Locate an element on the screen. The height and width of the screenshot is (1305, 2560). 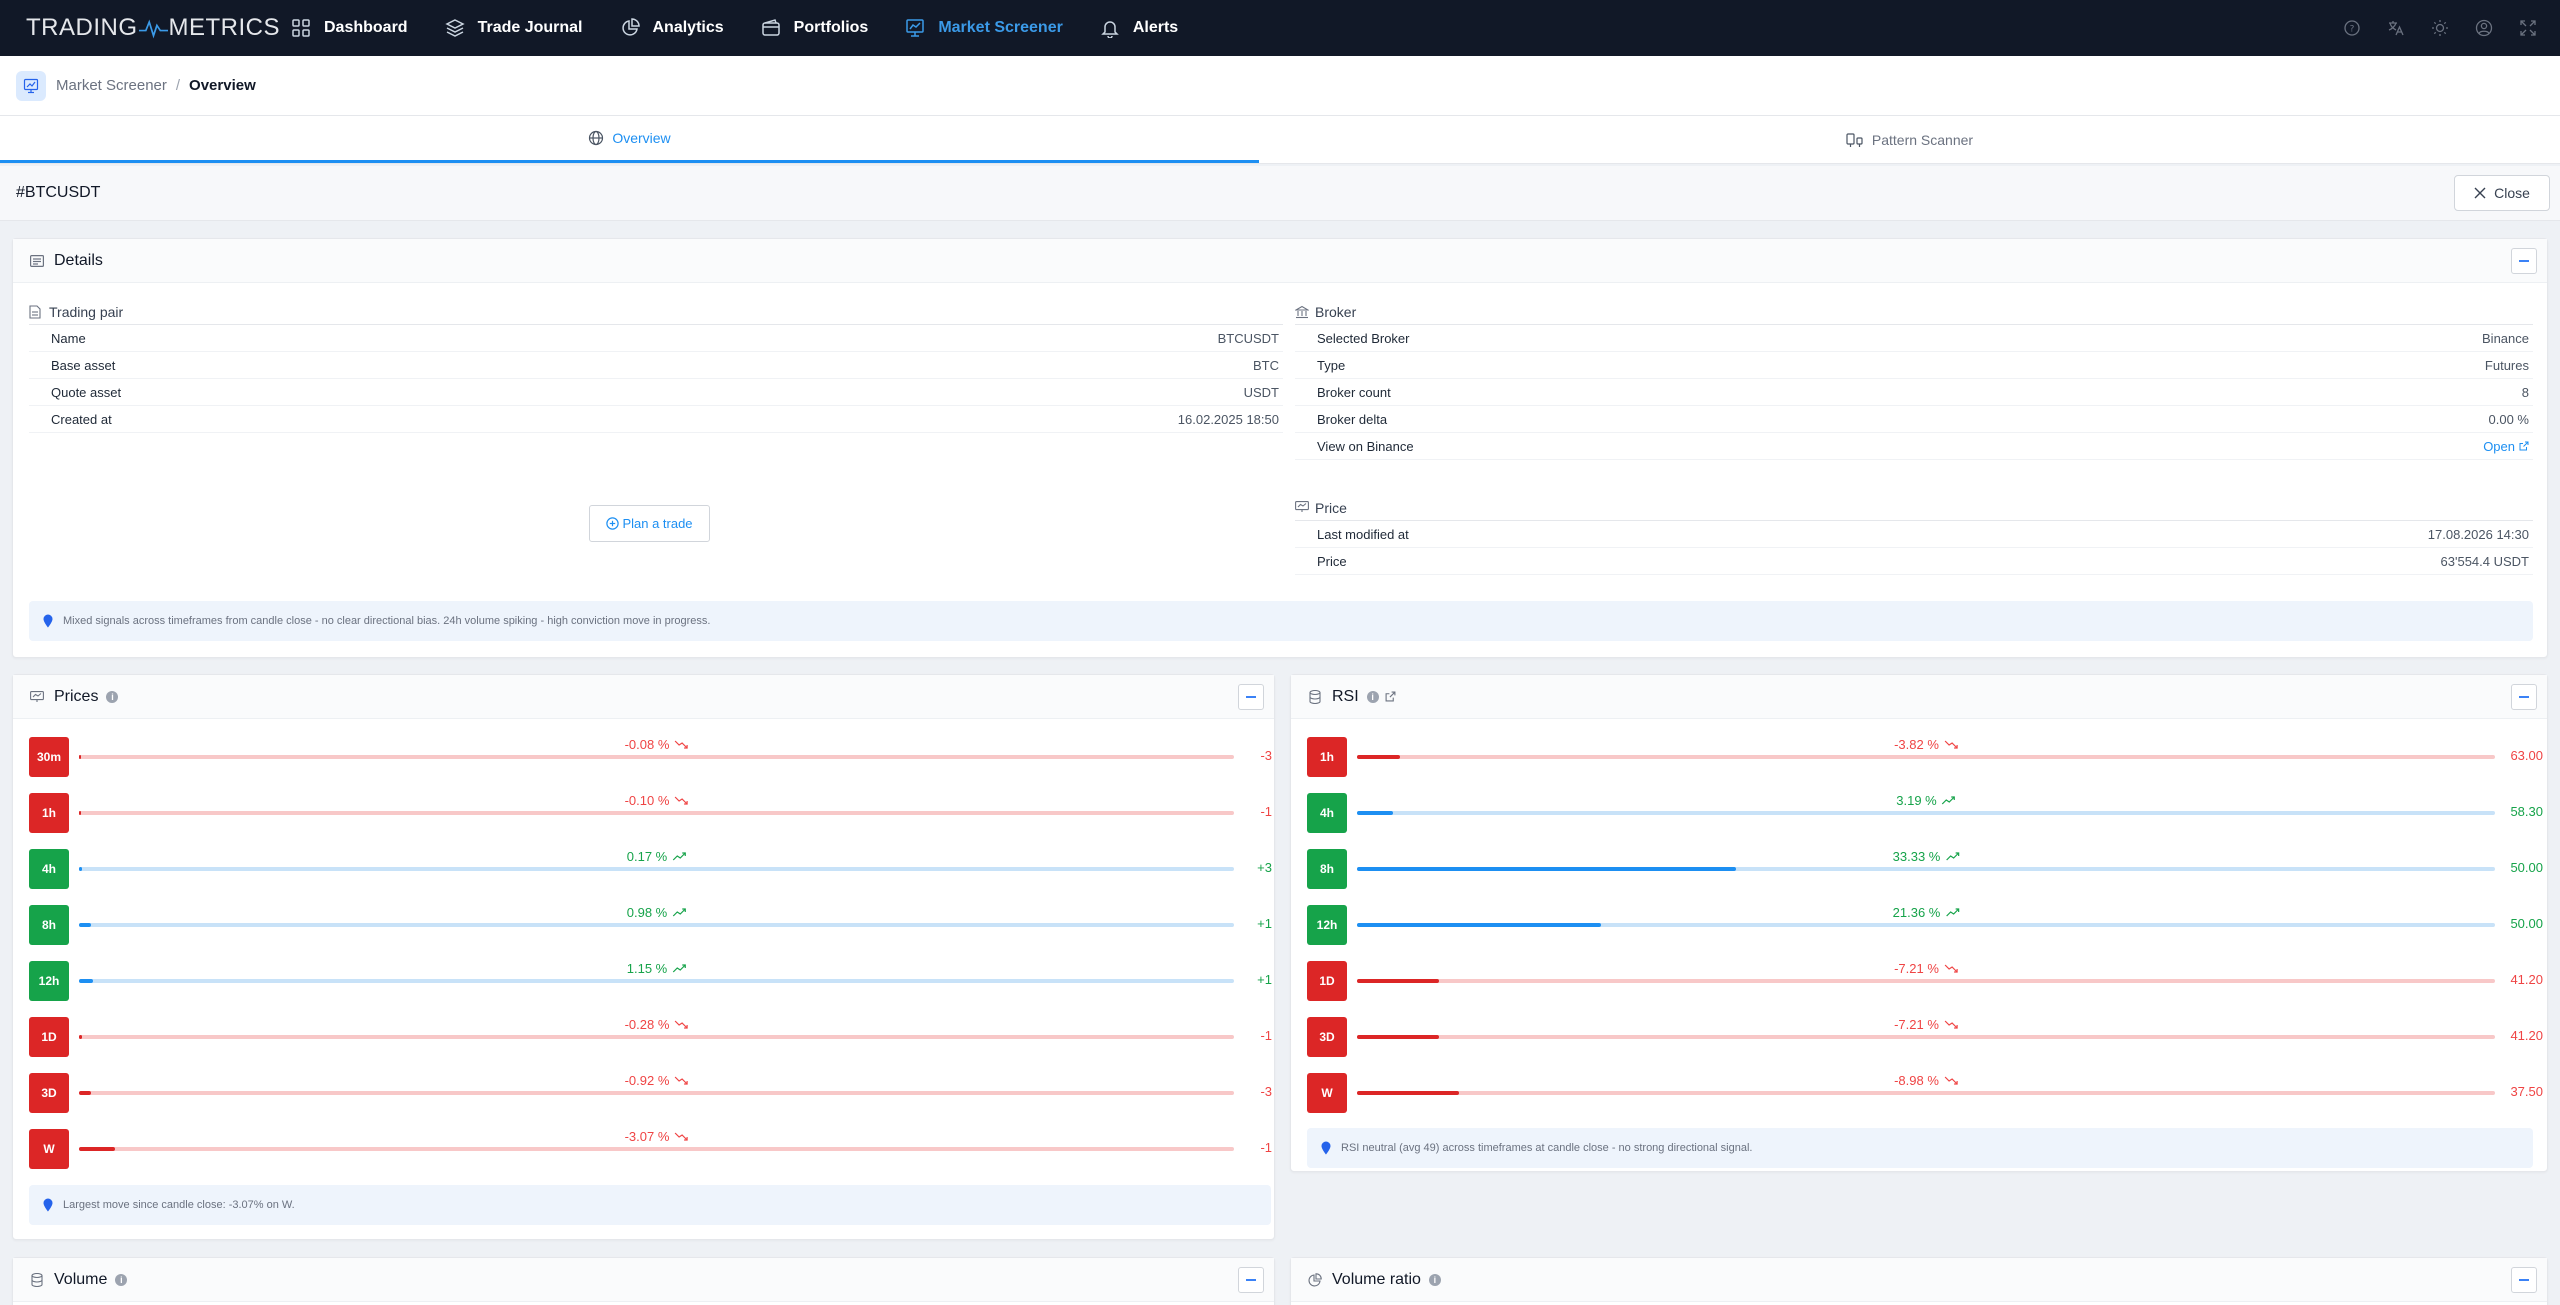
volume-ratio-header: Volume ratio i is located at coordinates (1919, 1280).